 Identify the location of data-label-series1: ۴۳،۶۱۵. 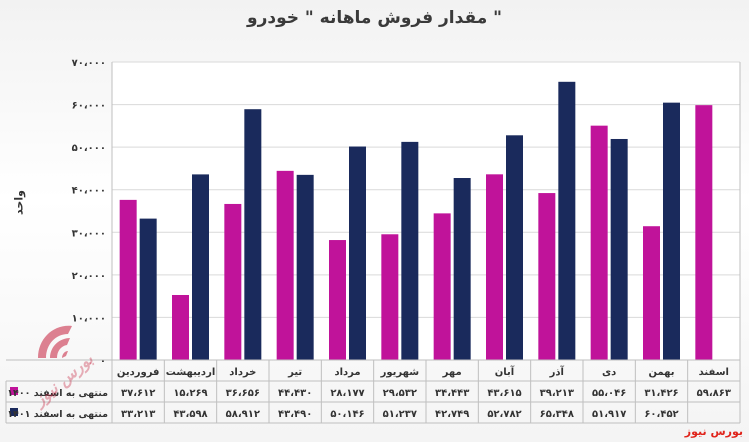
(504, 393).